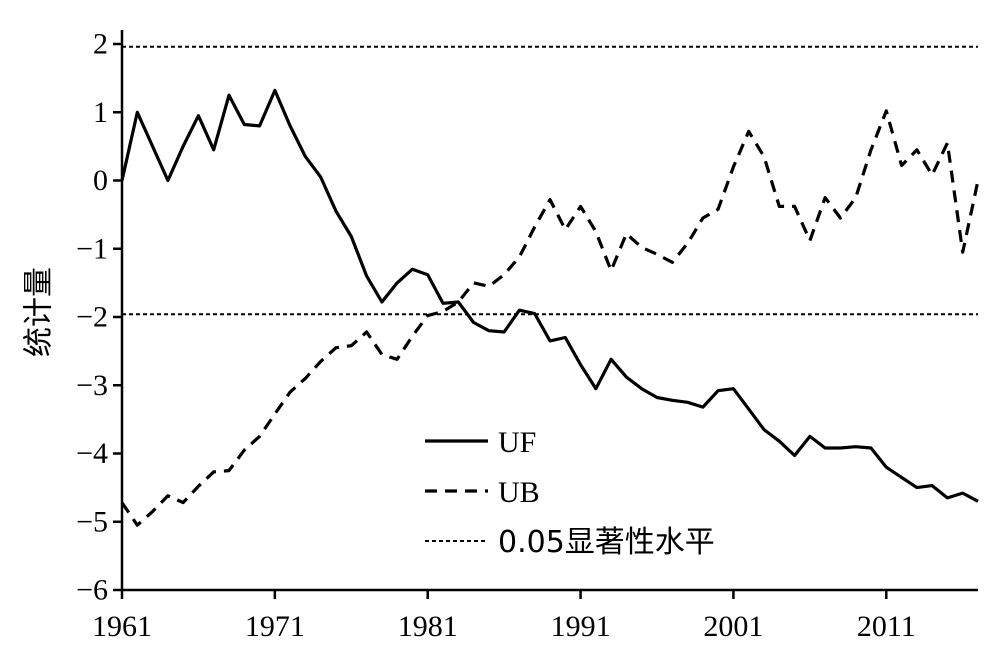 The width and height of the screenshot is (1000, 666). I want to click on y-tick-label-3: −1, so click(92, 248).